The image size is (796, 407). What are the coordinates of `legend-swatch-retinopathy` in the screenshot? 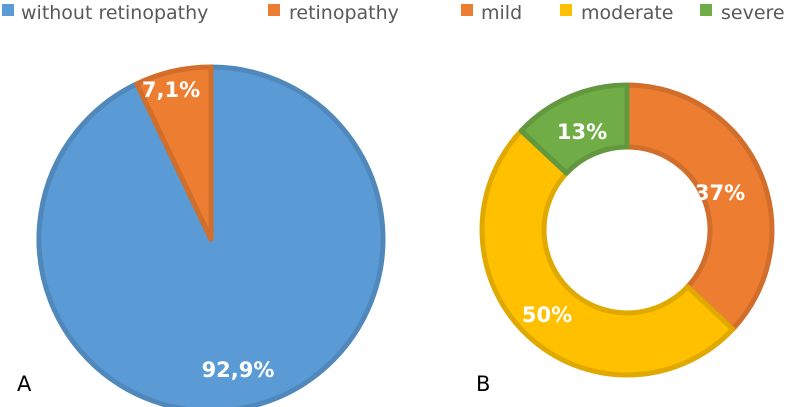 It's located at (274, 10).